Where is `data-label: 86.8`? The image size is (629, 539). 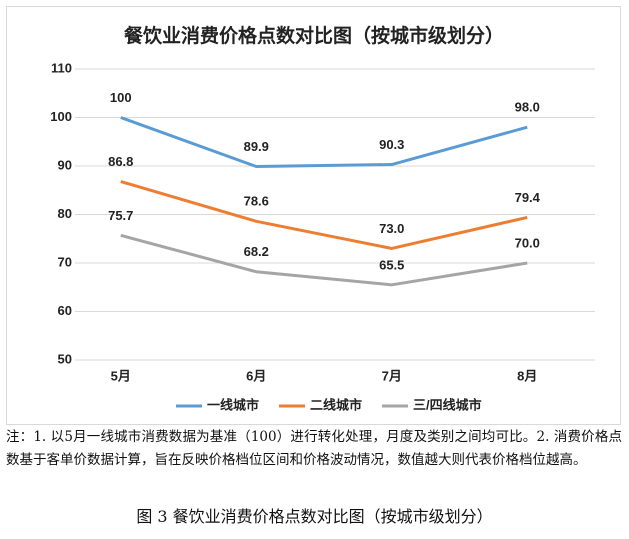 data-label: 86.8 is located at coordinates (120, 161).